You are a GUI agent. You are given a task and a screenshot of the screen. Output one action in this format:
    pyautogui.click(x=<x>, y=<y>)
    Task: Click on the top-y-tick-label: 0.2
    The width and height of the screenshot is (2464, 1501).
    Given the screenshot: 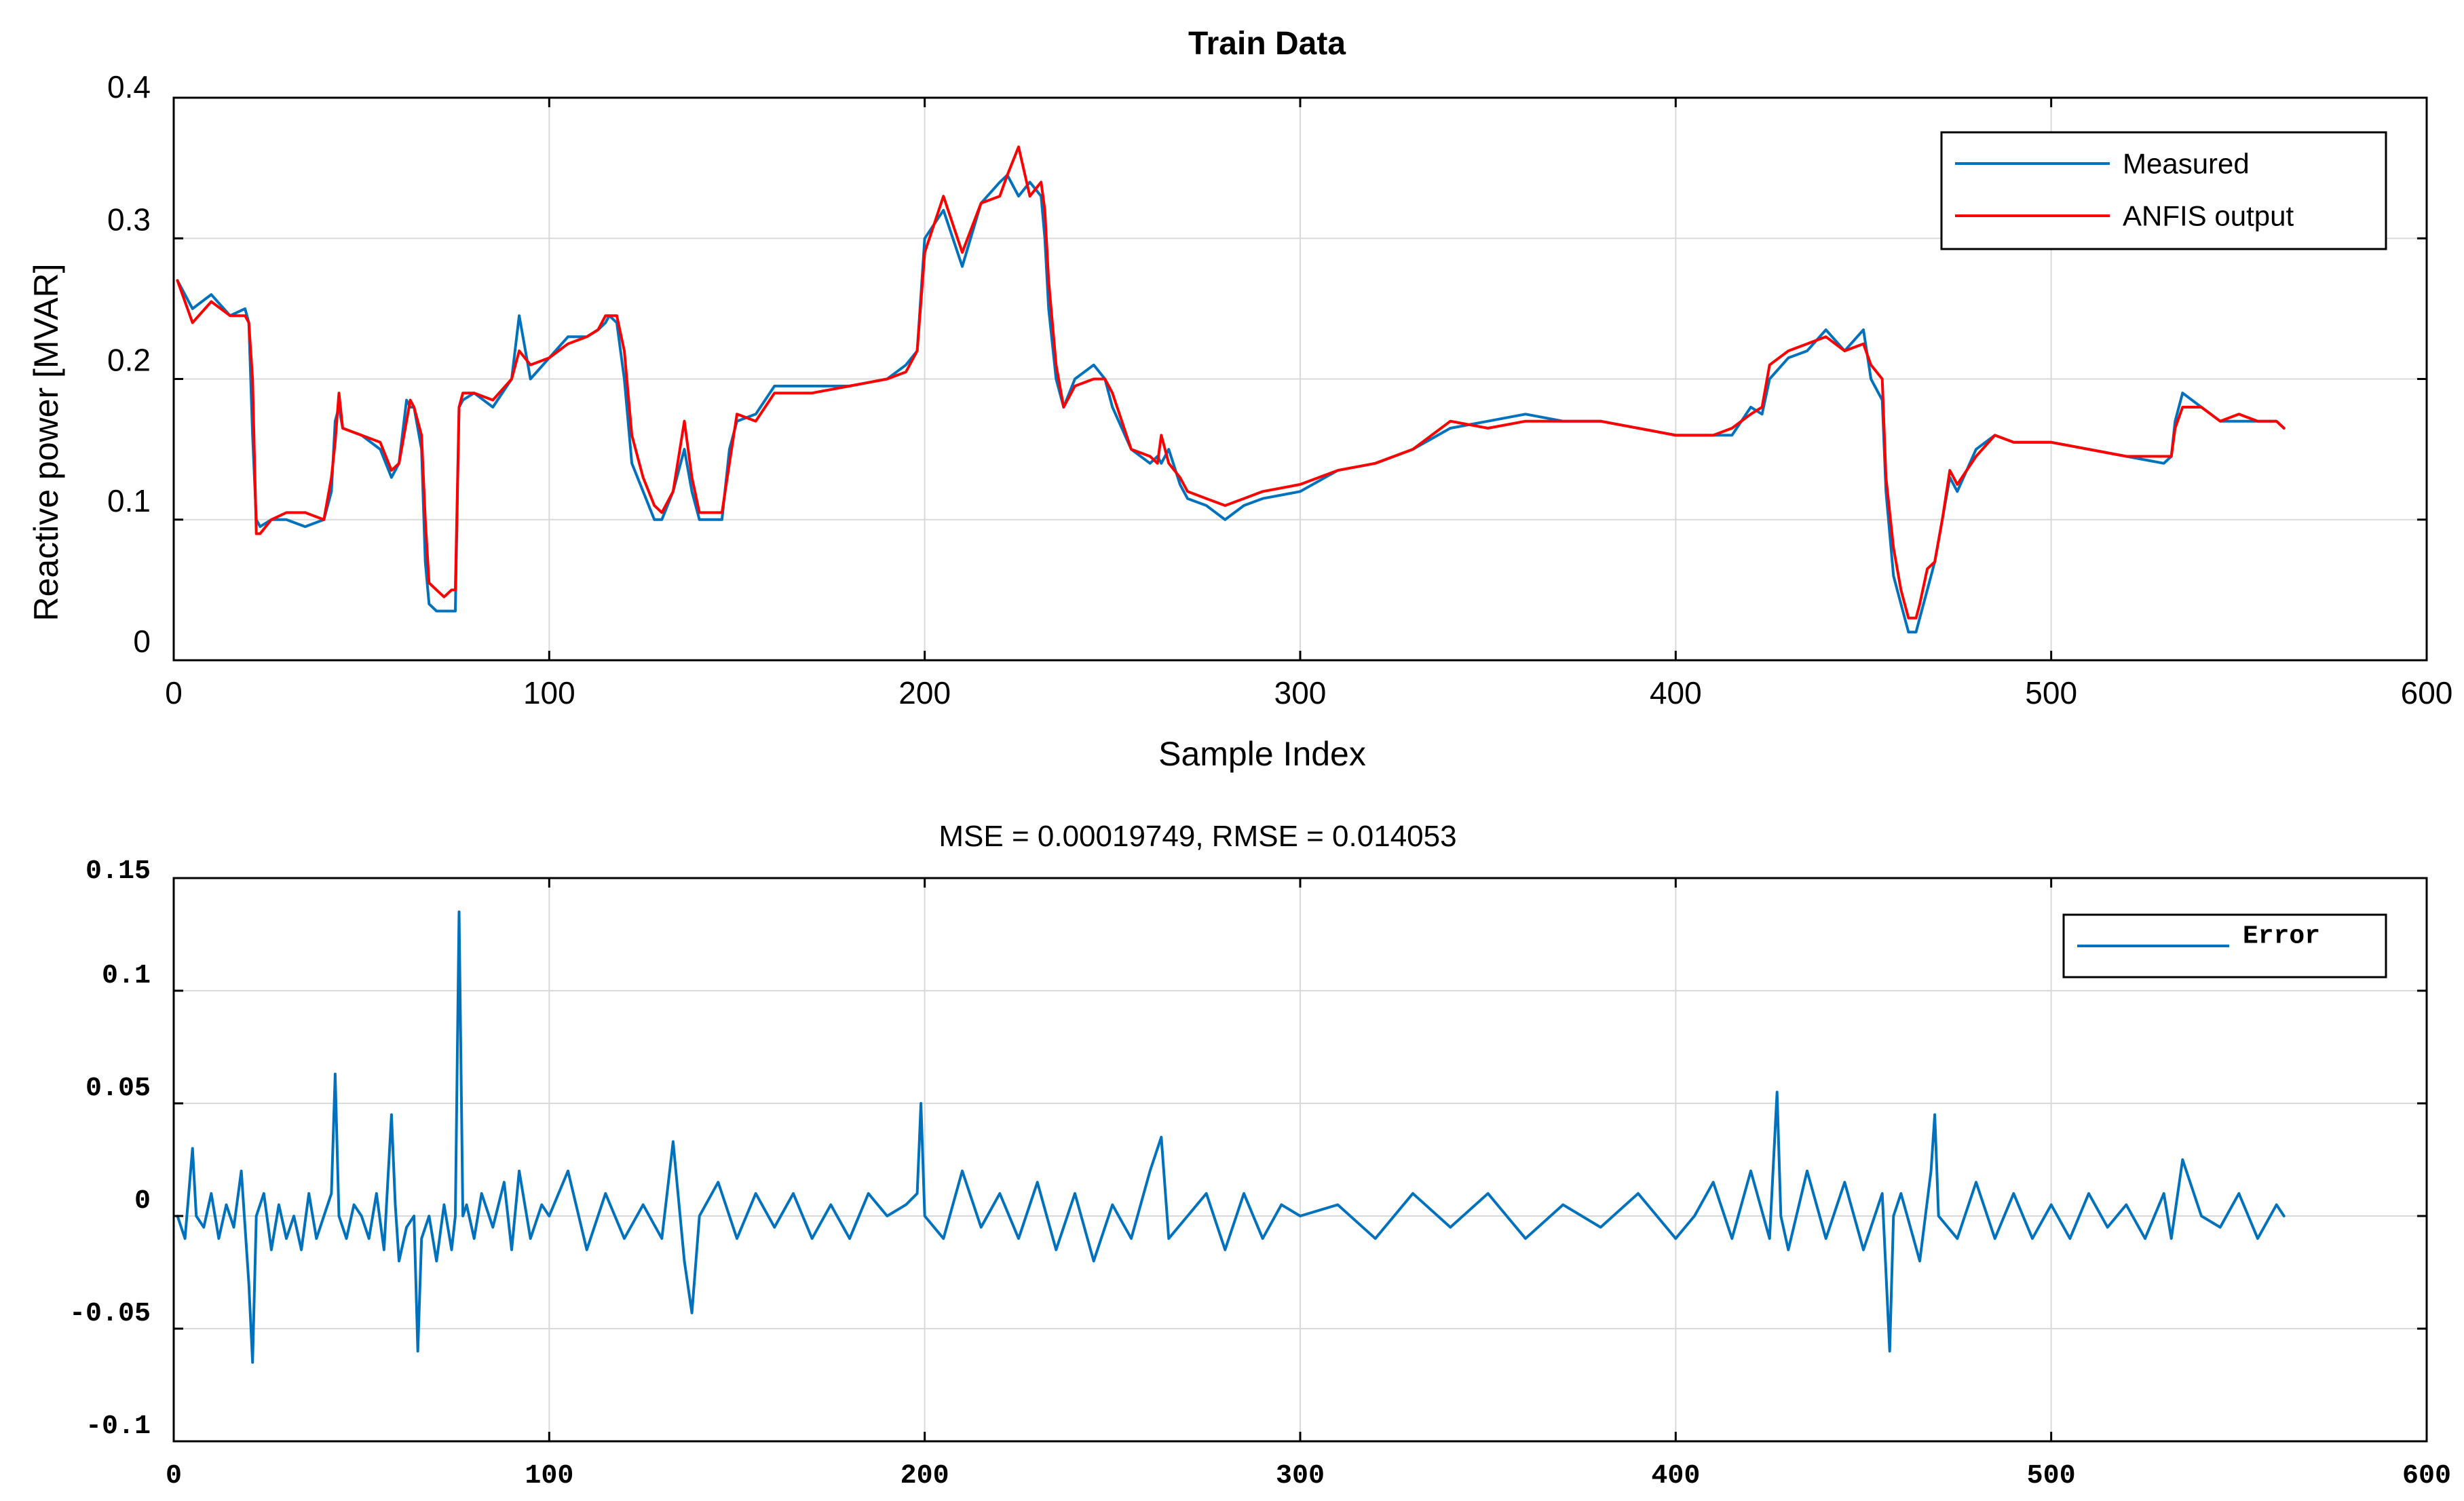 What is the action you would take?
    pyautogui.click(x=129, y=360)
    